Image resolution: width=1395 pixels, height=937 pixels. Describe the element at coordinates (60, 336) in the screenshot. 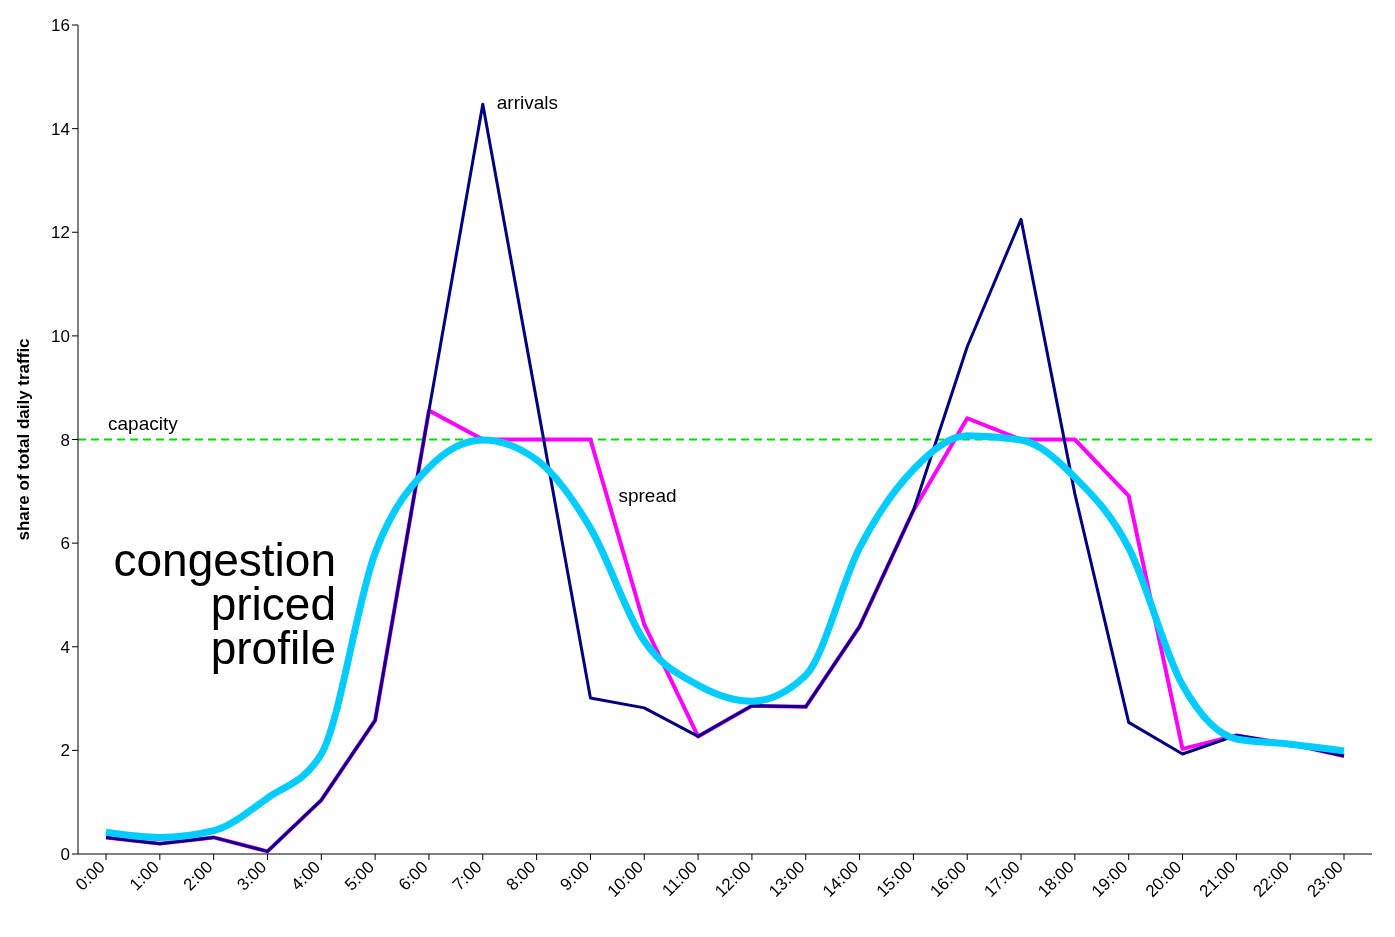

I see `y-tick-label: 10` at that location.